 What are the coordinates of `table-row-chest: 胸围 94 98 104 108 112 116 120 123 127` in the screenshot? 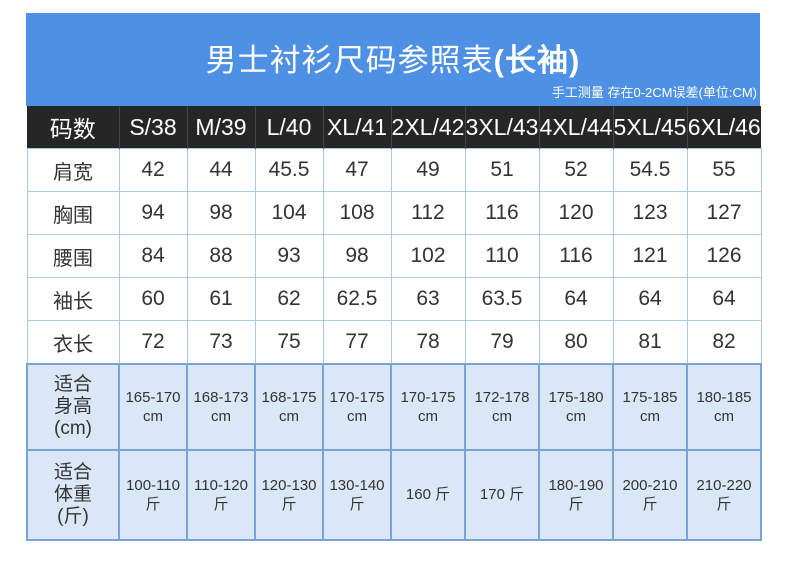 It's located at (394, 213).